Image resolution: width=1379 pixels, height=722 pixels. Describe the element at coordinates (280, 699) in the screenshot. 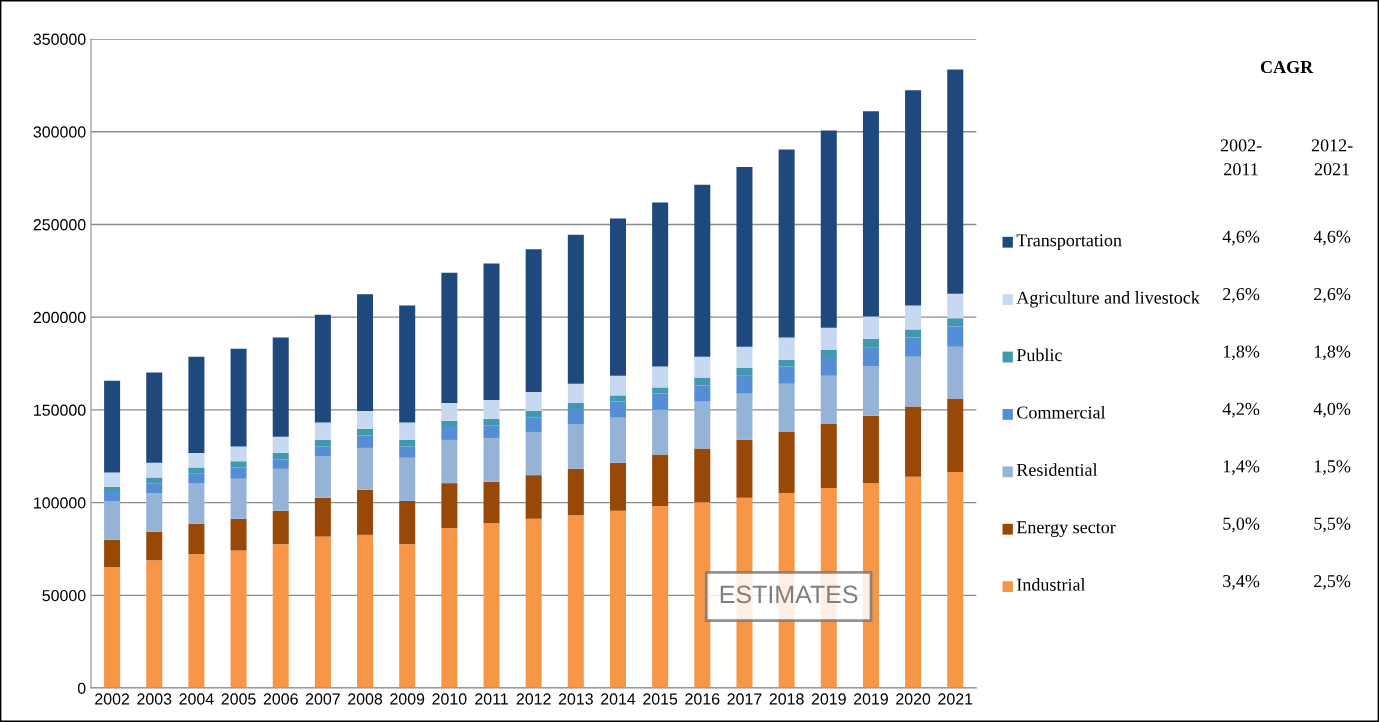

I see `x-tick-label: 2006` at that location.